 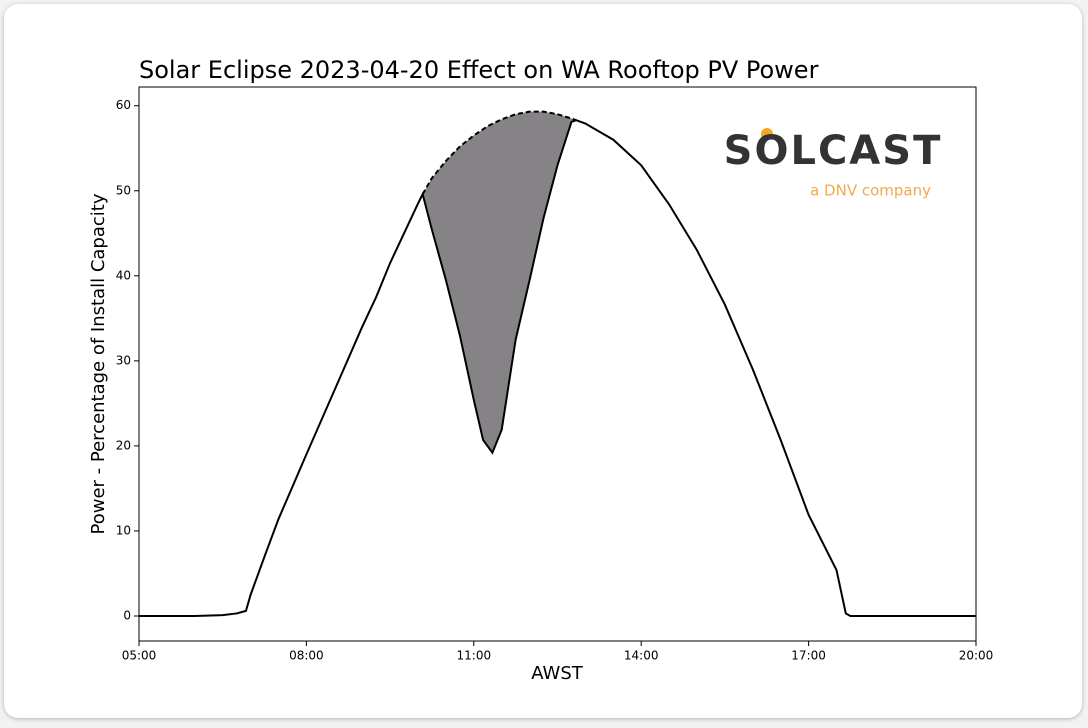 I want to click on y-tick-label: 30, so click(x=123, y=360).